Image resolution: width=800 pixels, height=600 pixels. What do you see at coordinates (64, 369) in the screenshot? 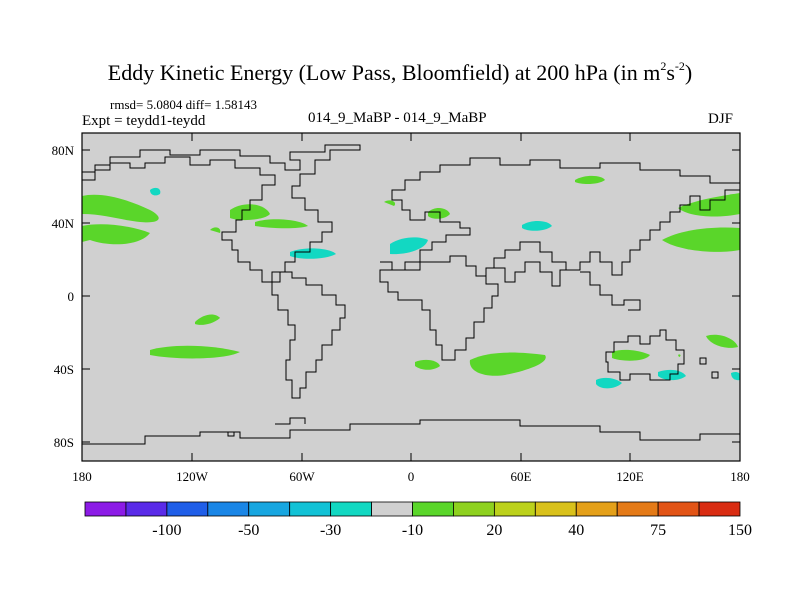
I see `lat-label-40s: 40S` at bounding box center [64, 369].